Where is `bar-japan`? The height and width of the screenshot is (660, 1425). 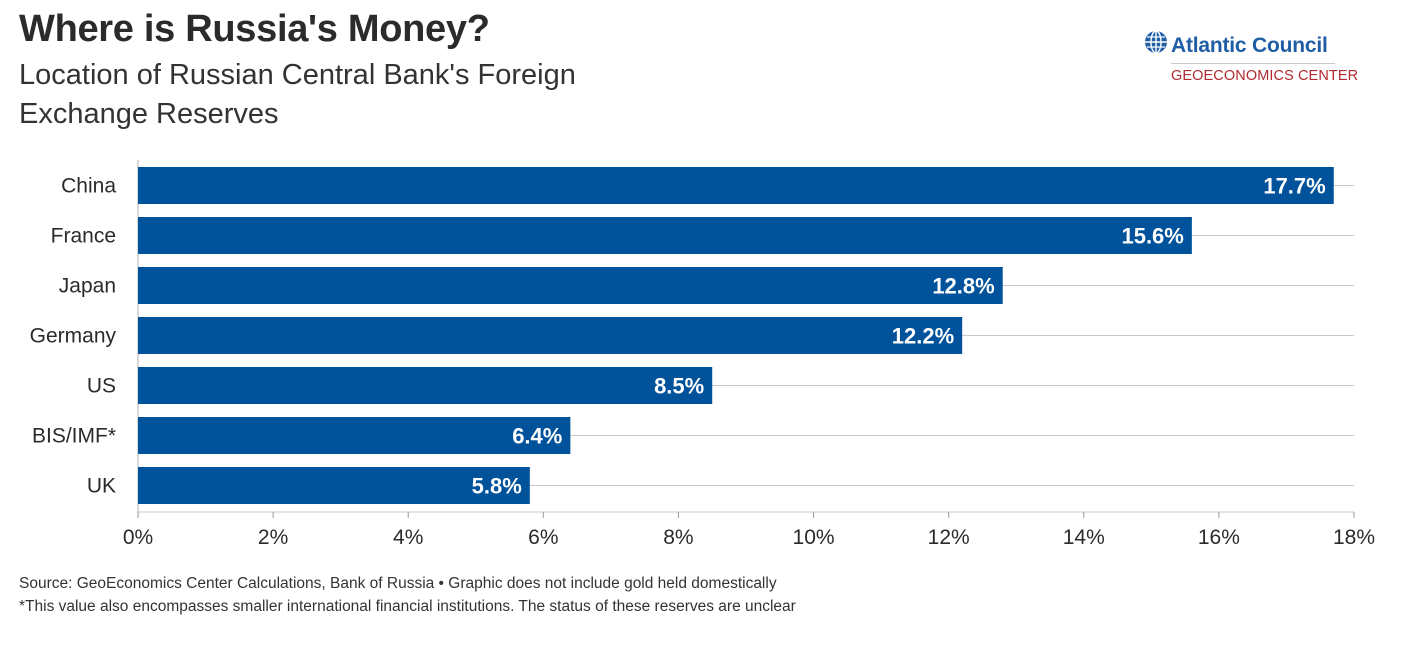 bar-japan is located at coordinates (570, 285).